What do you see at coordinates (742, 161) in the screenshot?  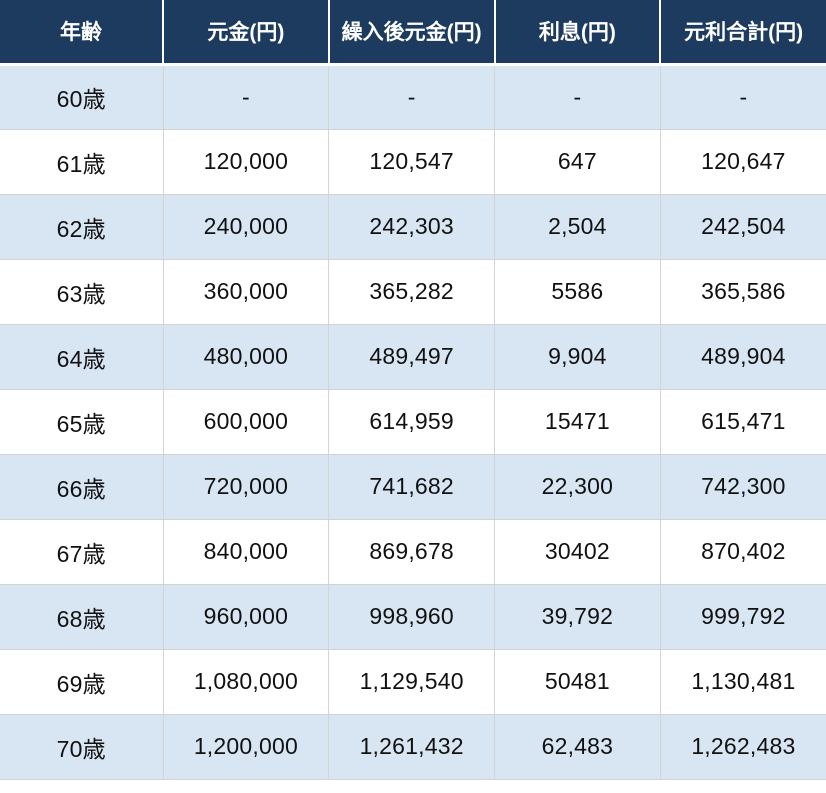 I see `cell-principal-and-interest-total: 120,647` at bounding box center [742, 161].